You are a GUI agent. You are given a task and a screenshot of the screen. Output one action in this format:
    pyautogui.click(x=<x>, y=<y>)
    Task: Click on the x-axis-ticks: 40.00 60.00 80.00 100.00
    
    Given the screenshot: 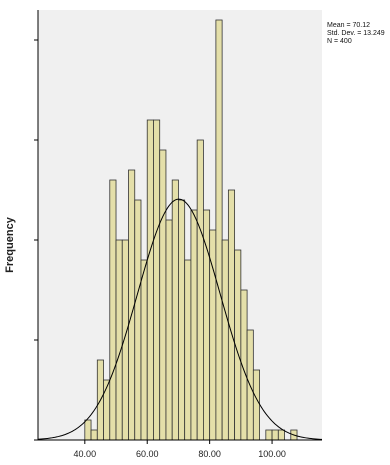 What is the action you would take?
    pyautogui.click(x=180, y=449)
    